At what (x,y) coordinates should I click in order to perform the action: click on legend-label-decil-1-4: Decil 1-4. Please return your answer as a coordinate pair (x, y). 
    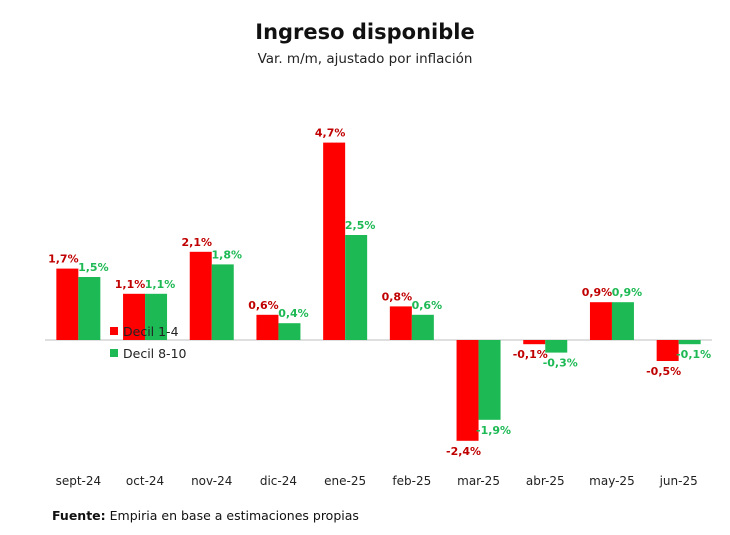
    Looking at the image, I should click on (151, 331).